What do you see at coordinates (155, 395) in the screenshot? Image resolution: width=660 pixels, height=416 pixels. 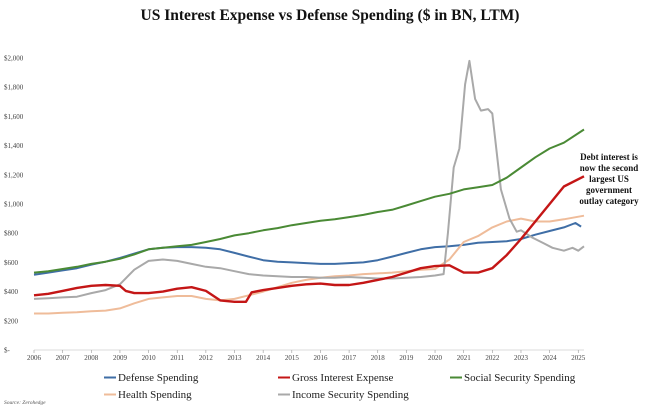 I see `legend-label: Health Spending` at bounding box center [155, 395].